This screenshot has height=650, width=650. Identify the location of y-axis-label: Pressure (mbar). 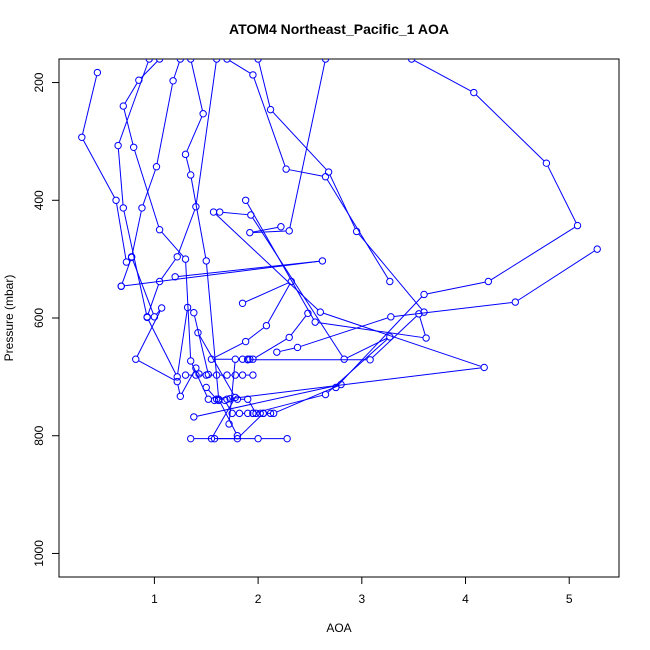
(9, 318).